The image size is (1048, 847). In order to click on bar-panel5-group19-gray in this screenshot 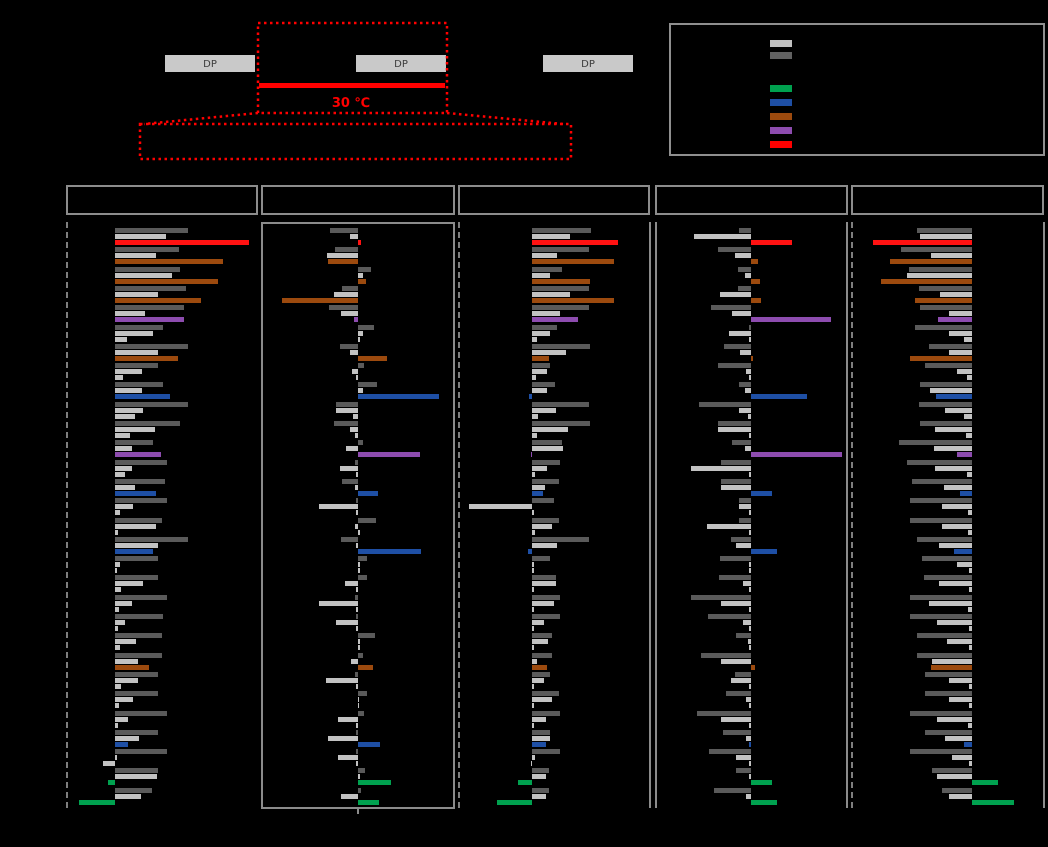, I will do `click(970, 590)`.